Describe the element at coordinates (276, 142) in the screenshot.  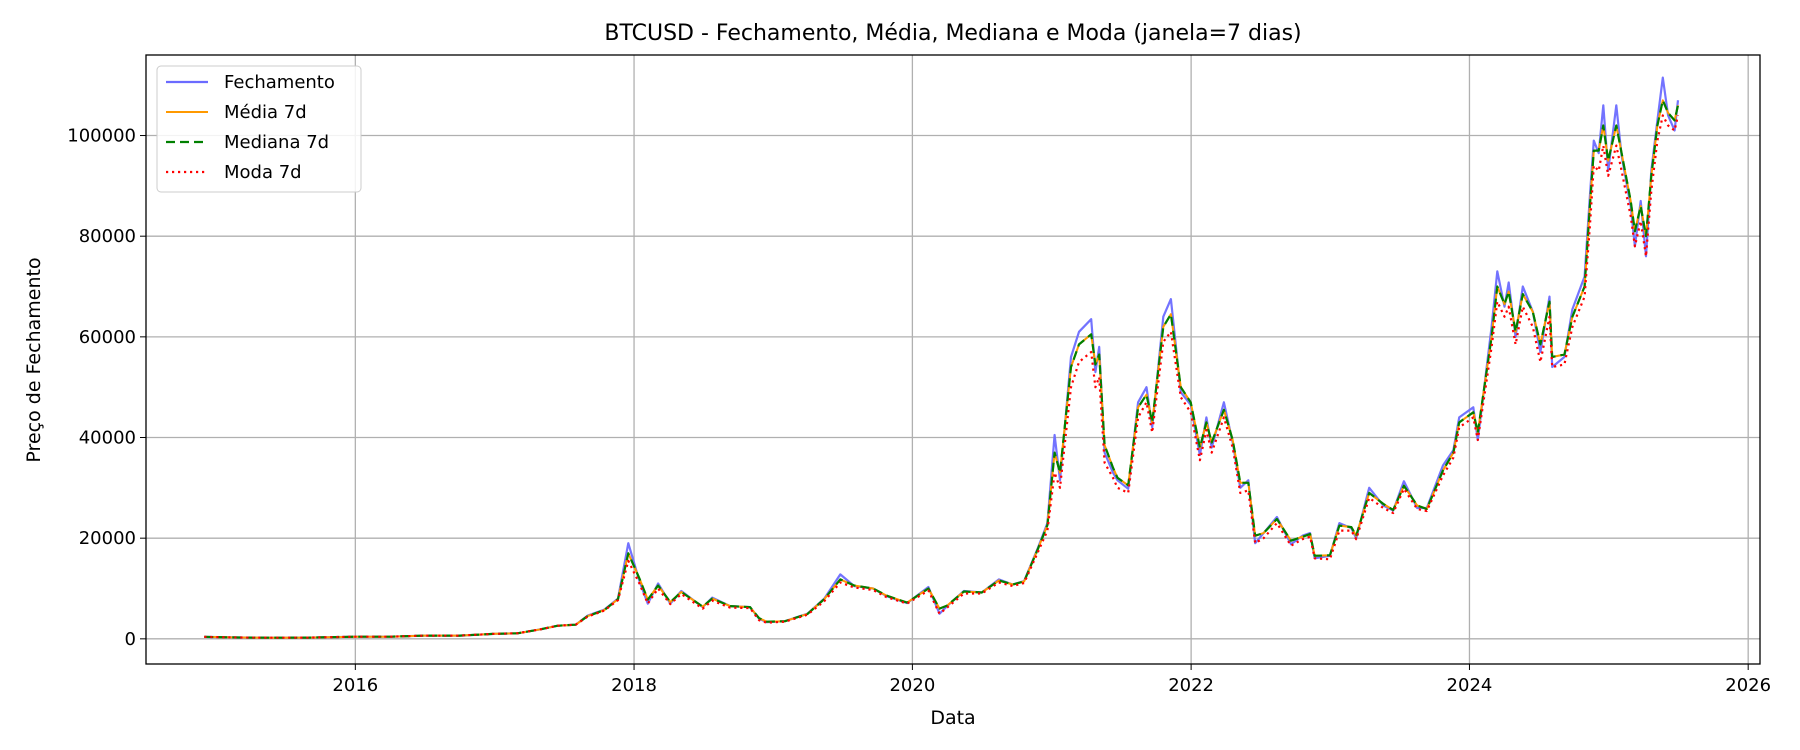
I see `legend-label-2: Mediana 7d` at that location.